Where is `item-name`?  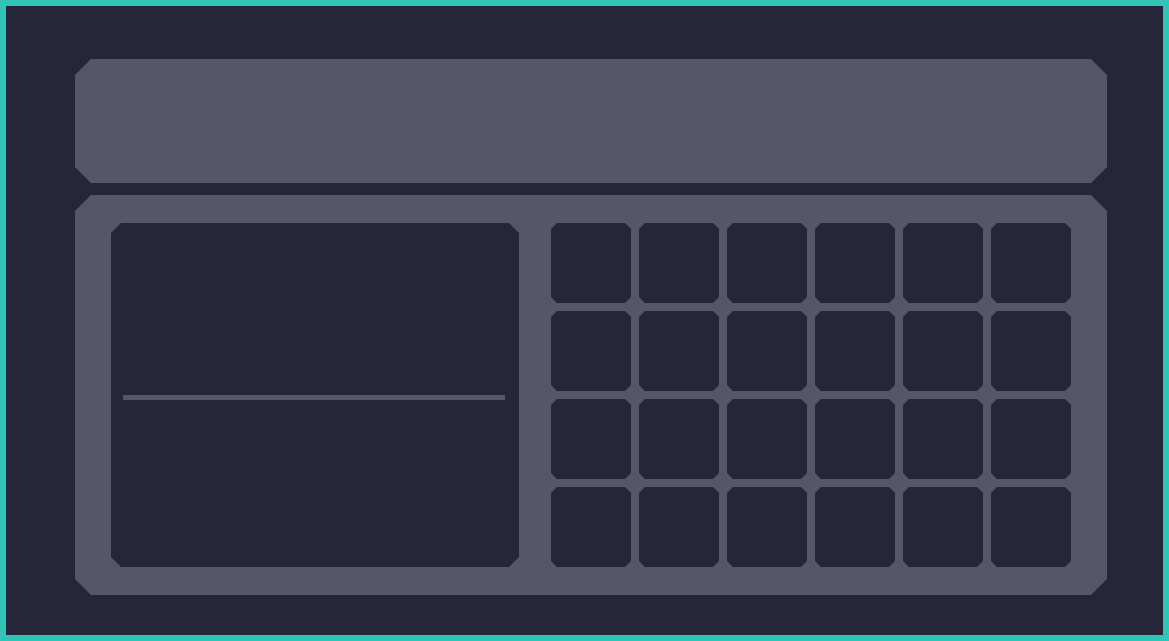 item-name is located at coordinates (314, 311).